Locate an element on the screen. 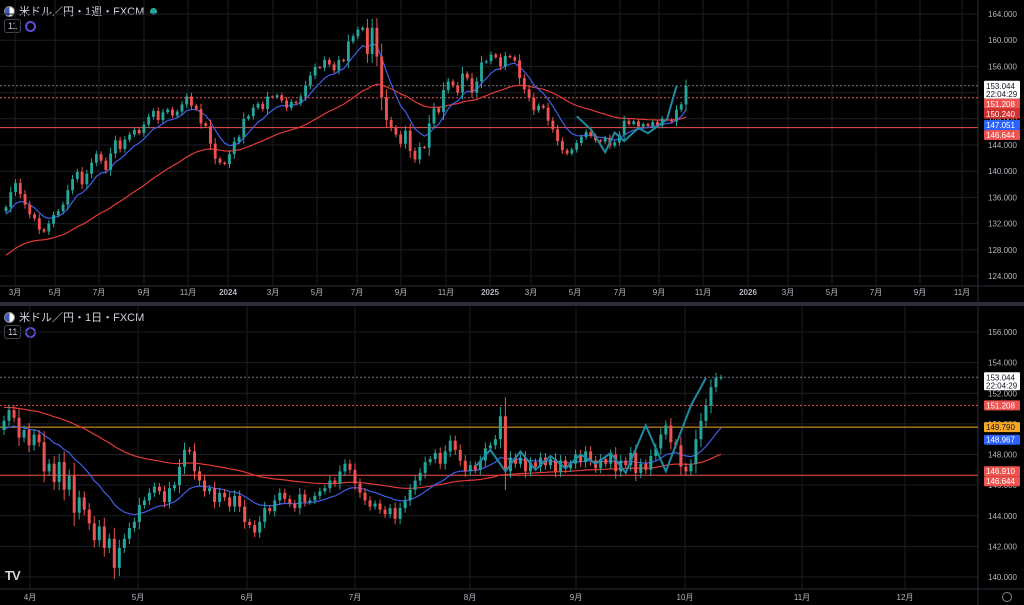 Image resolution: width=1024 pixels, height=605 pixels. gear-icon is located at coordinates (1007, 597).